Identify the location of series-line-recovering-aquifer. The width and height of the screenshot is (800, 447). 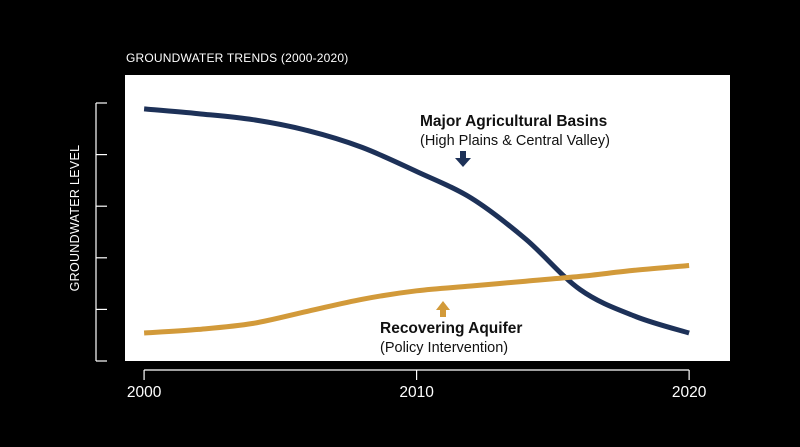
(416, 299).